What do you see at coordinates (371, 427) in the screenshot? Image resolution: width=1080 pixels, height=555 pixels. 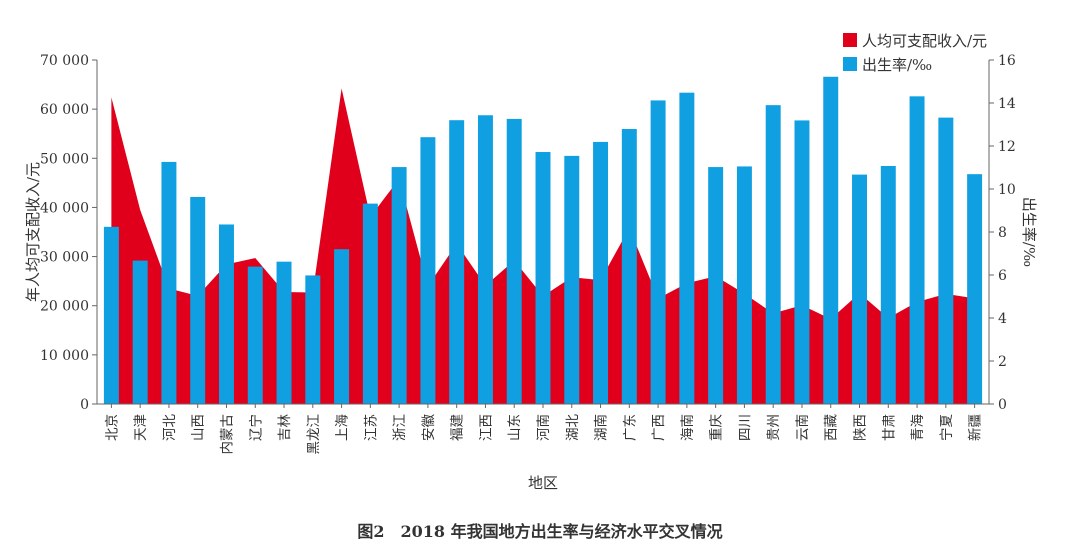 I see `x-tick-label: 江苏` at bounding box center [371, 427].